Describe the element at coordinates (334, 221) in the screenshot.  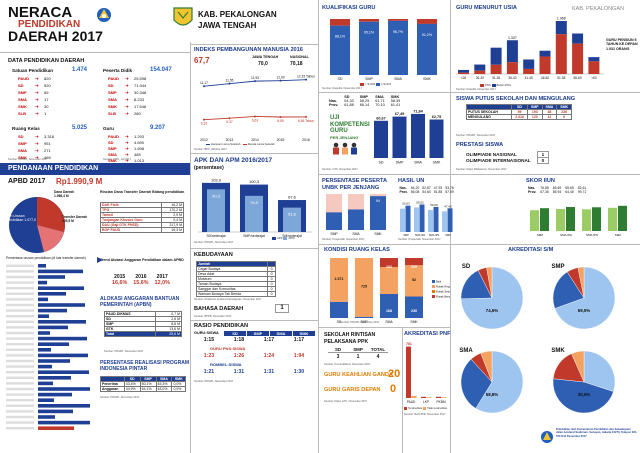
I see `unbk-bar` at that location.